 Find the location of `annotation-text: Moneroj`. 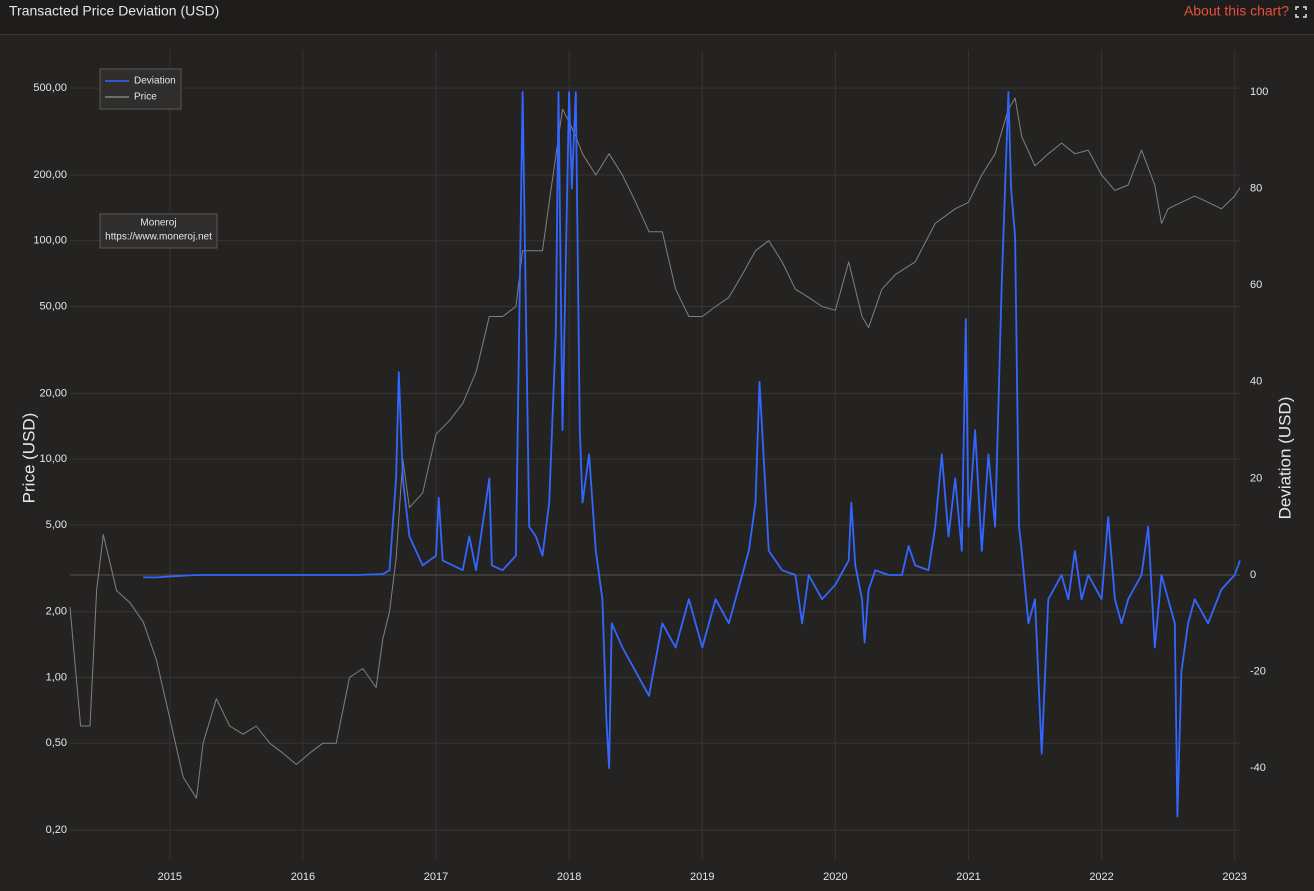

annotation-text: Moneroj is located at coordinates (158, 223).